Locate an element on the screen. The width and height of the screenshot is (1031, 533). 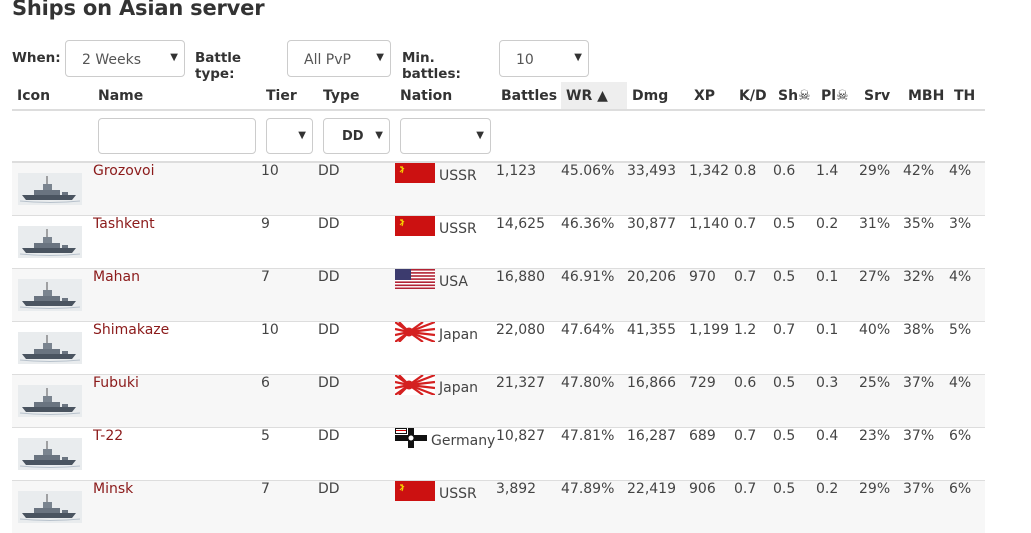
ship-name-link: Minsk is located at coordinates (113, 488).